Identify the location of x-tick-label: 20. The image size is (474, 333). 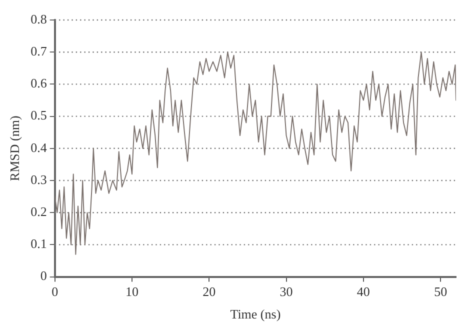
(209, 292).